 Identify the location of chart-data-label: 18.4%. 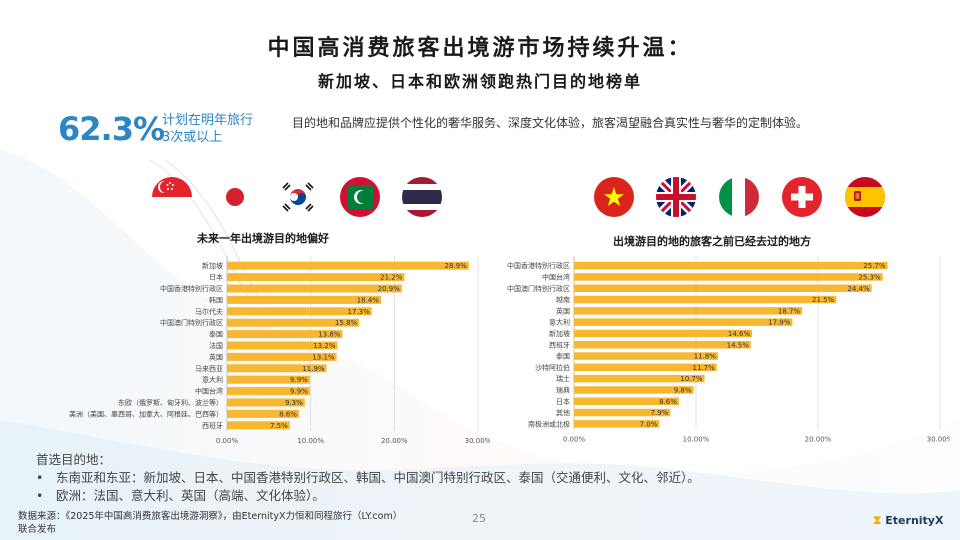
(368, 300).